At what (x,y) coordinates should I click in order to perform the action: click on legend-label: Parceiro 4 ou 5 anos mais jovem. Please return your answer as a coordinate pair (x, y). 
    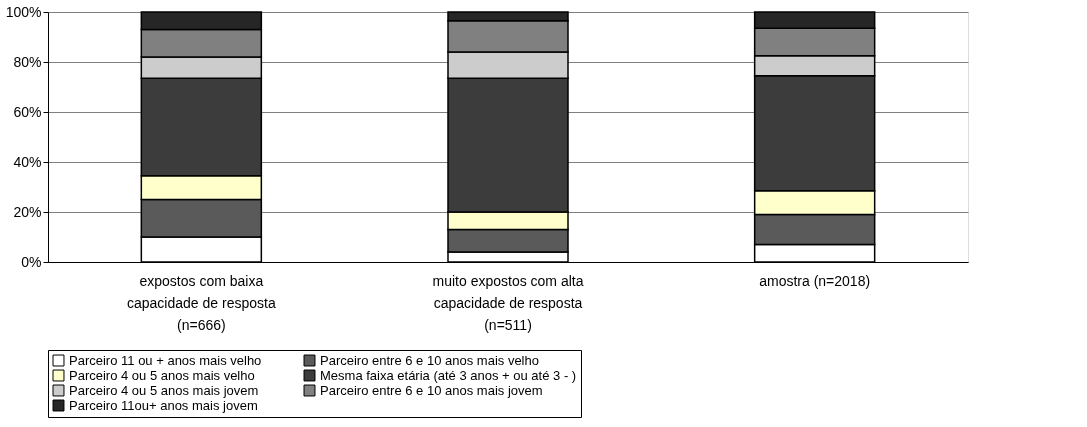
    Looking at the image, I should click on (164, 390).